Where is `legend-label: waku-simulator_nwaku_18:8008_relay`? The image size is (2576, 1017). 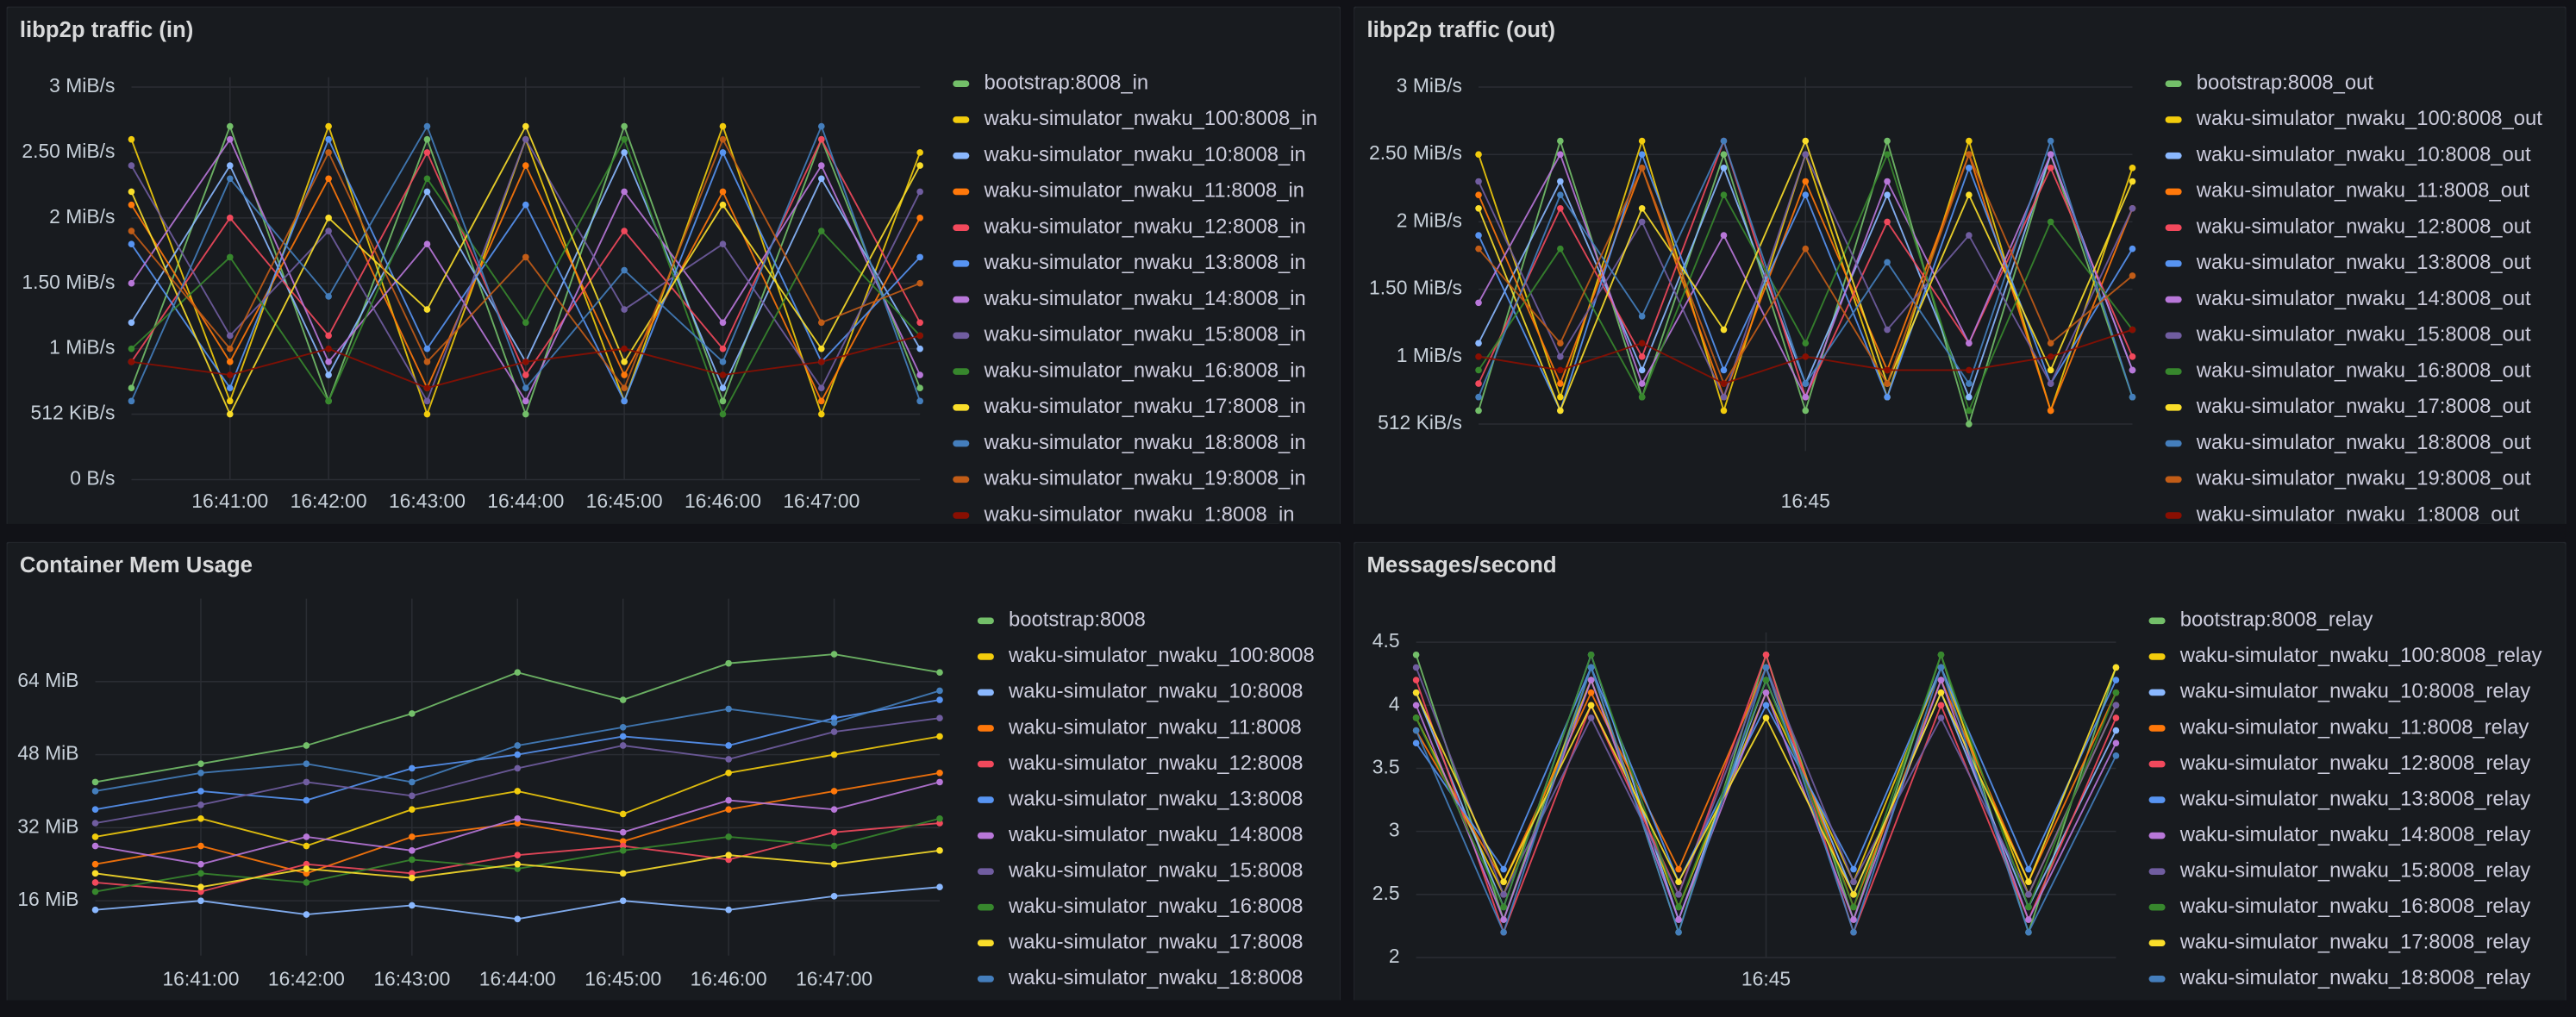
legend-label: waku-simulator_nwaku_18:8008_relay is located at coordinates (2354, 977).